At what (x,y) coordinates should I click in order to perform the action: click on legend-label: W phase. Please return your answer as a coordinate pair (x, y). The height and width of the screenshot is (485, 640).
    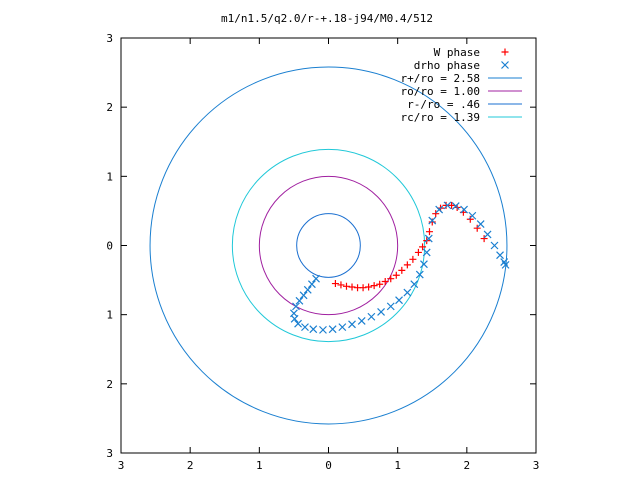
    Looking at the image, I should click on (457, 52).